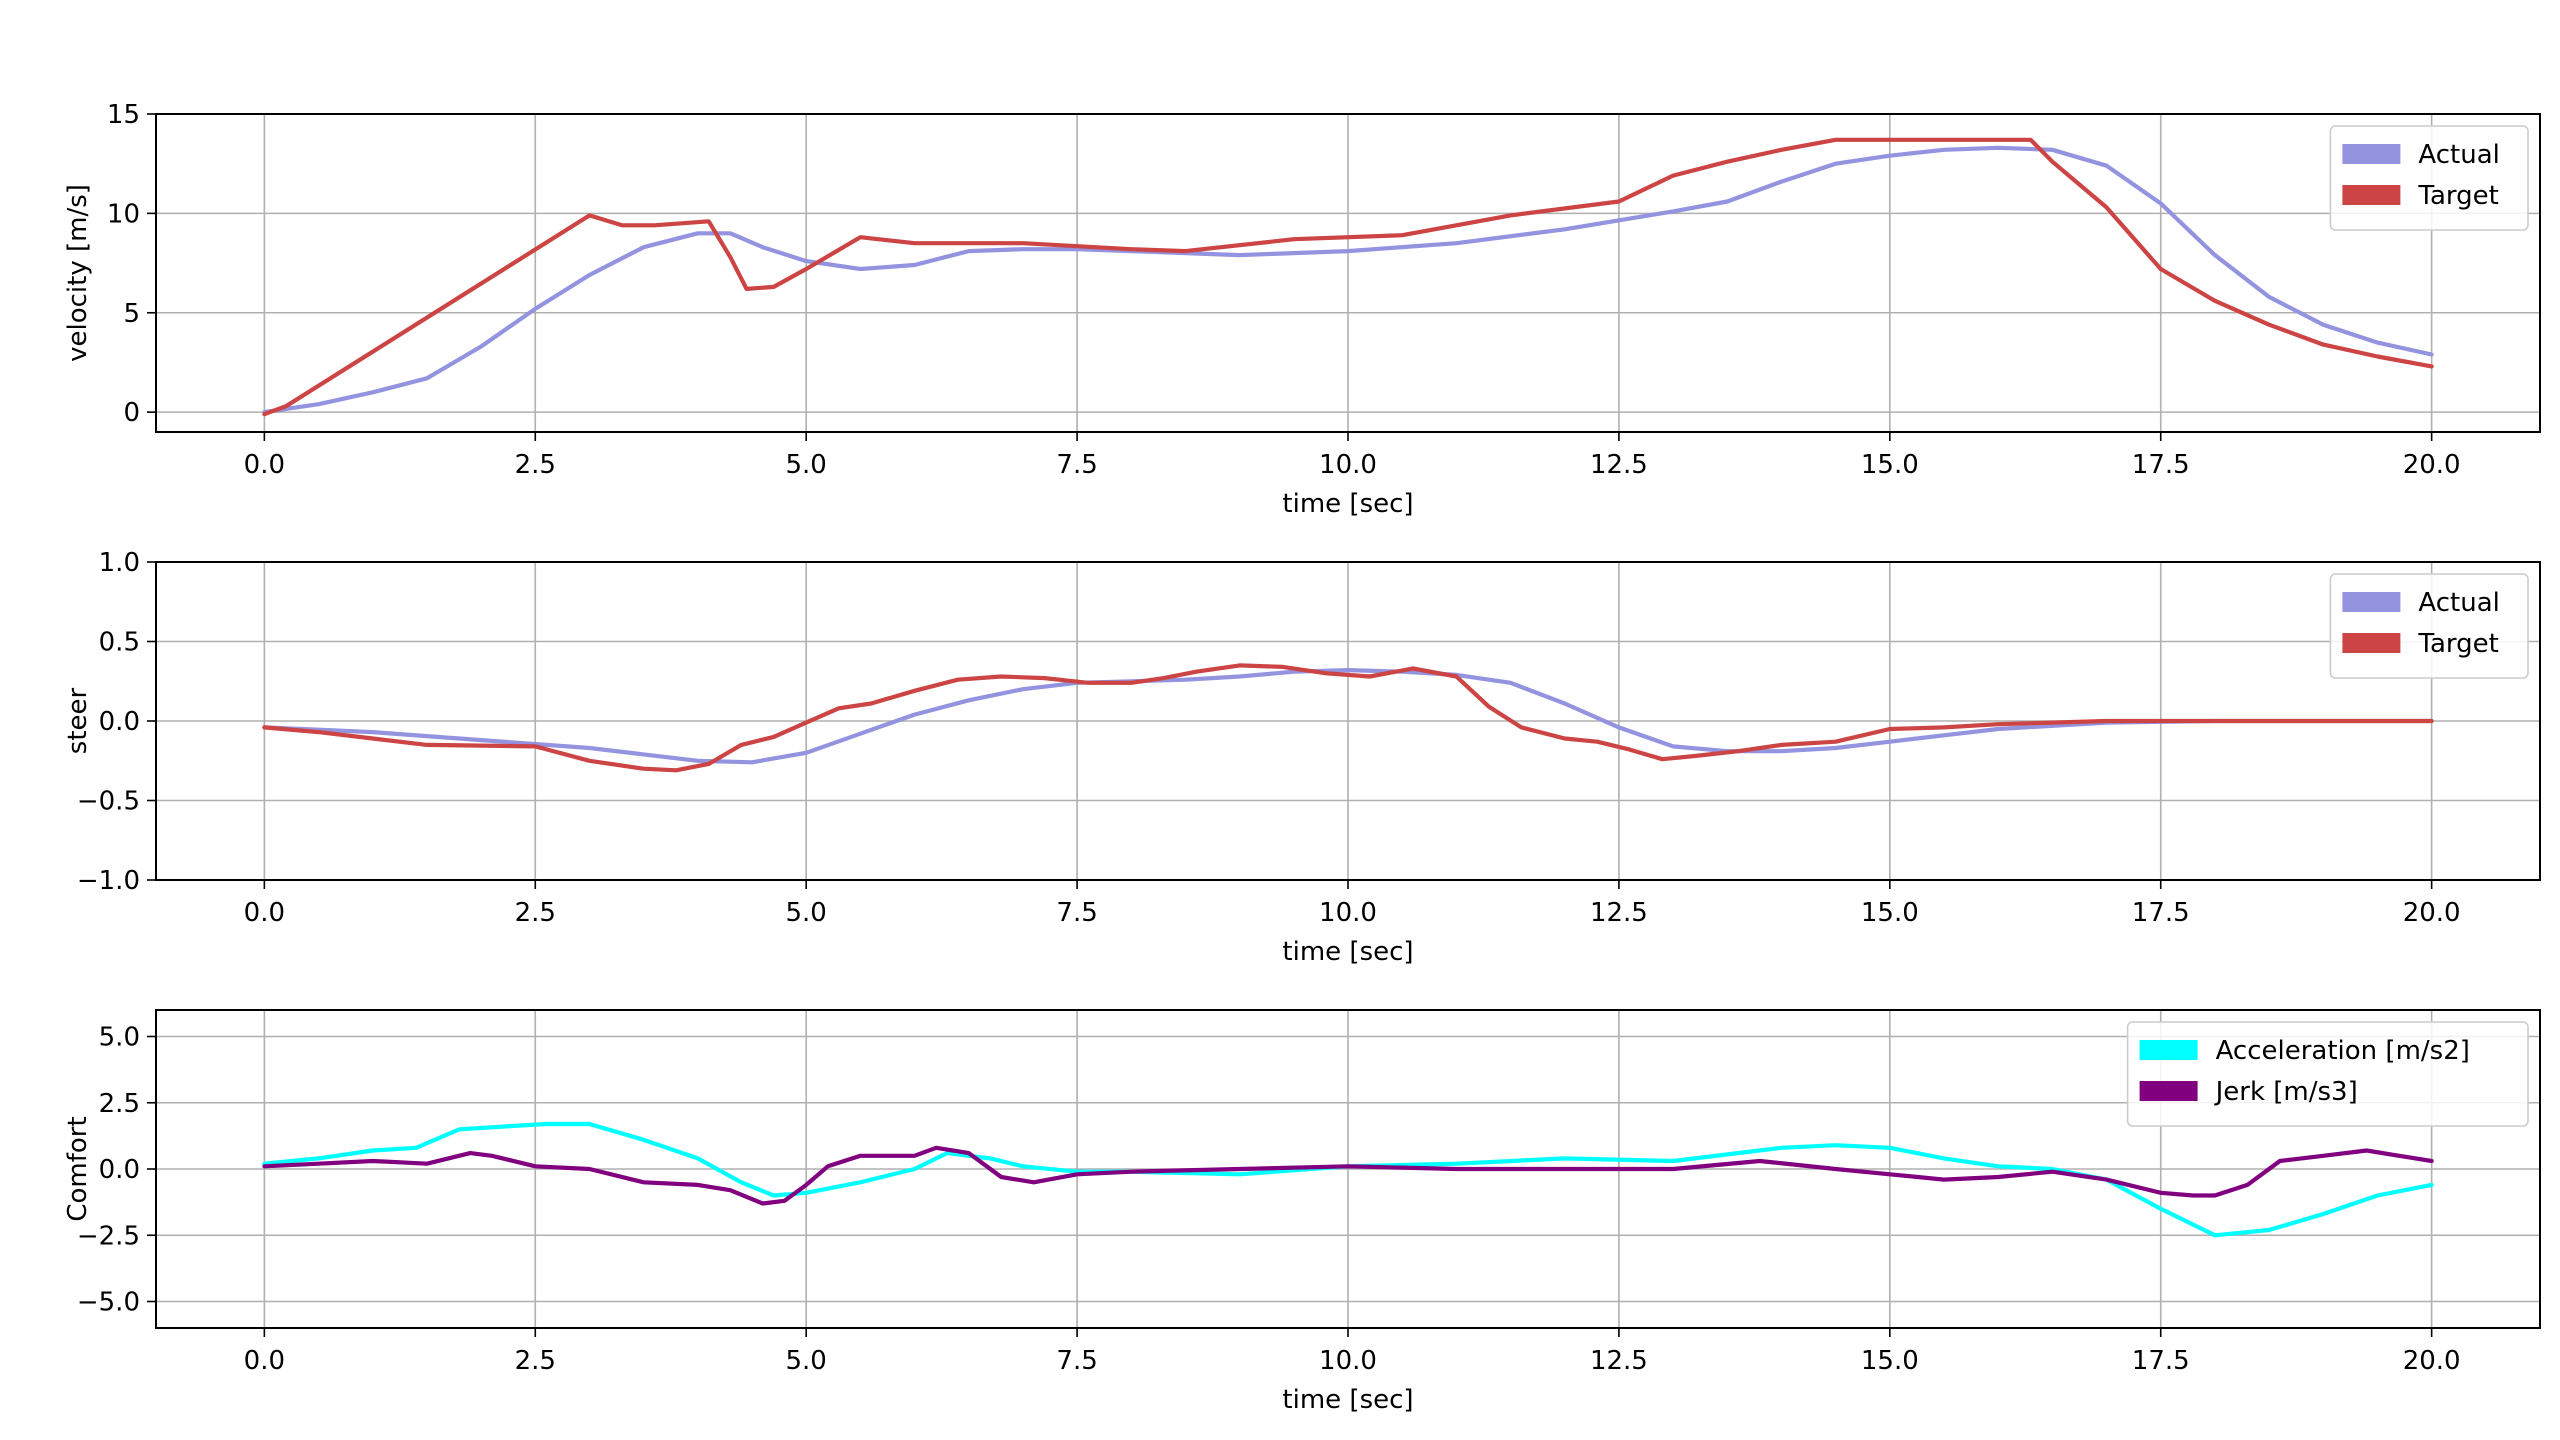 Image resolution: width=2560 pixels, height=1440 pixels. Describe the element at coordinates (1348, 718) in the screenshot. I see `series-line-target` at that location.